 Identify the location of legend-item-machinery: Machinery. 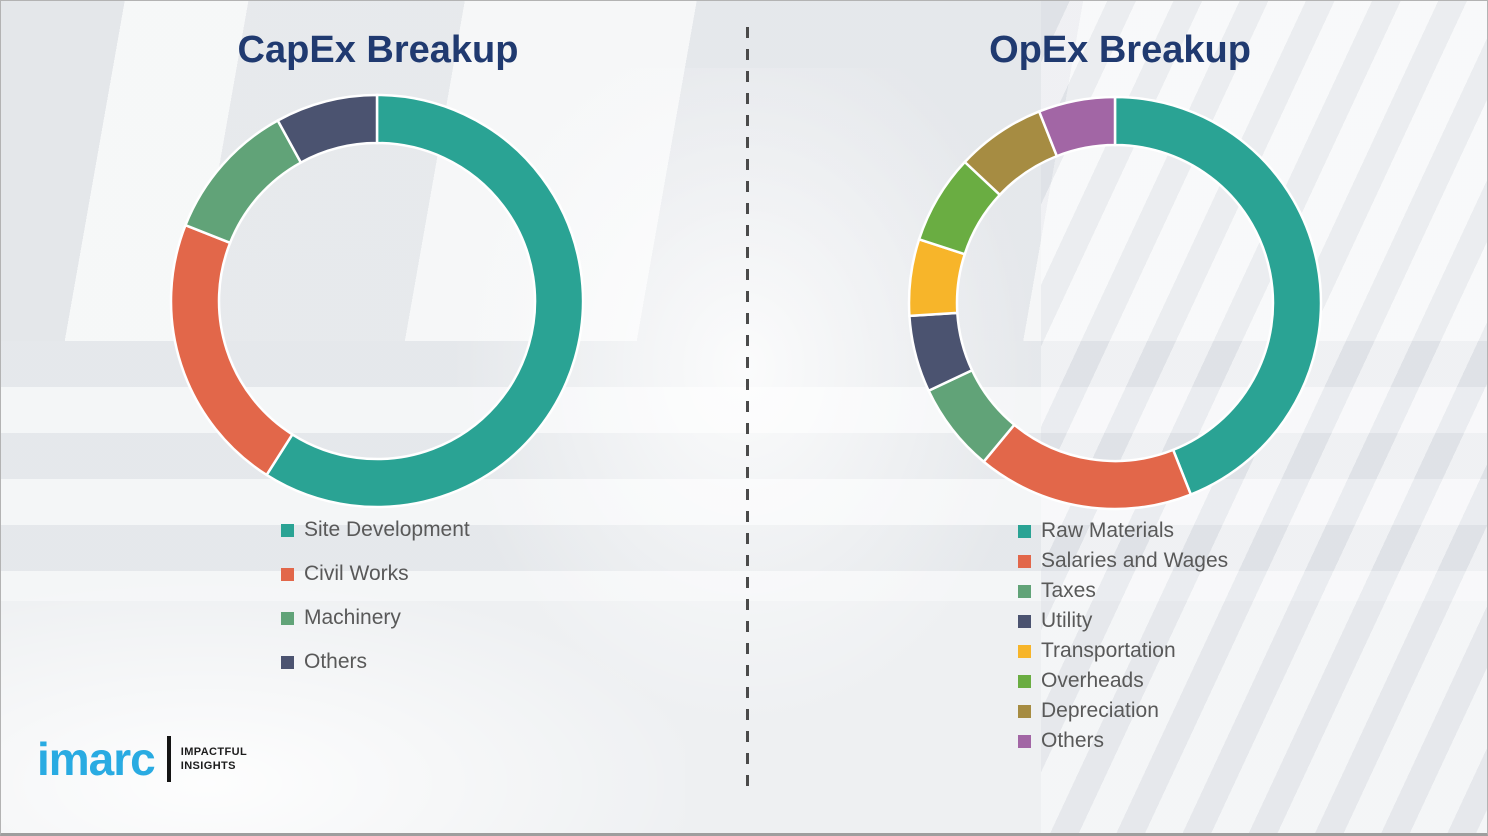
(375, 618).